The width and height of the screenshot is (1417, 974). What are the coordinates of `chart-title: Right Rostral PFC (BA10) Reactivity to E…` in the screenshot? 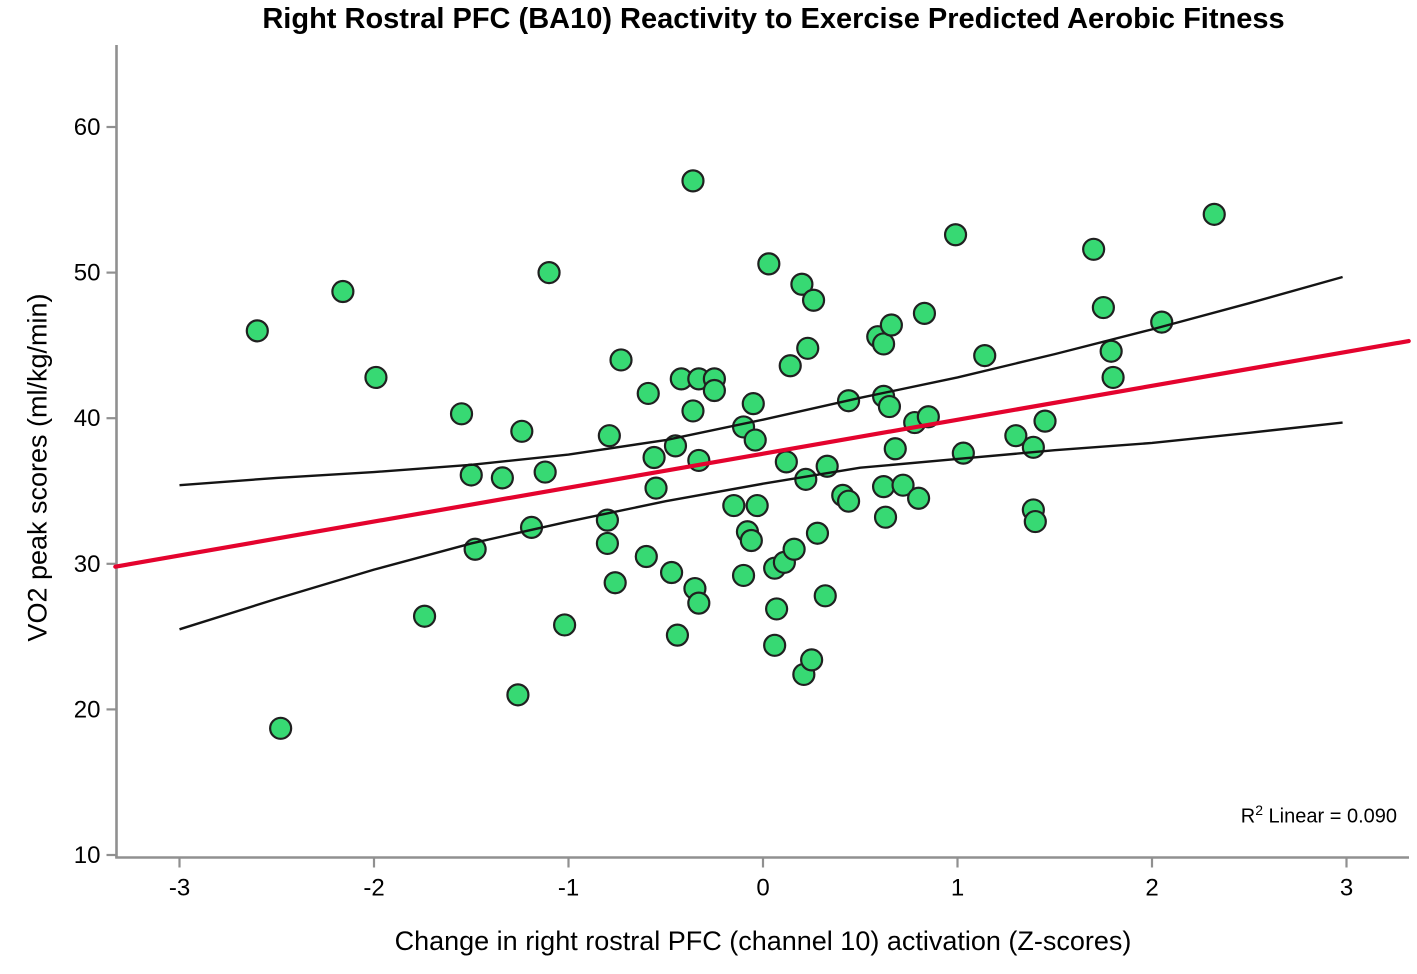 It's located at (773, 19).